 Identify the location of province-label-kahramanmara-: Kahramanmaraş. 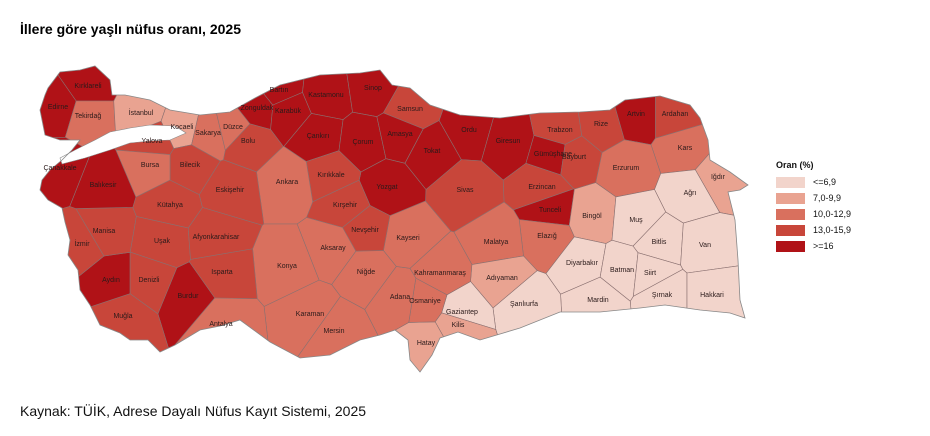
(440, 273).